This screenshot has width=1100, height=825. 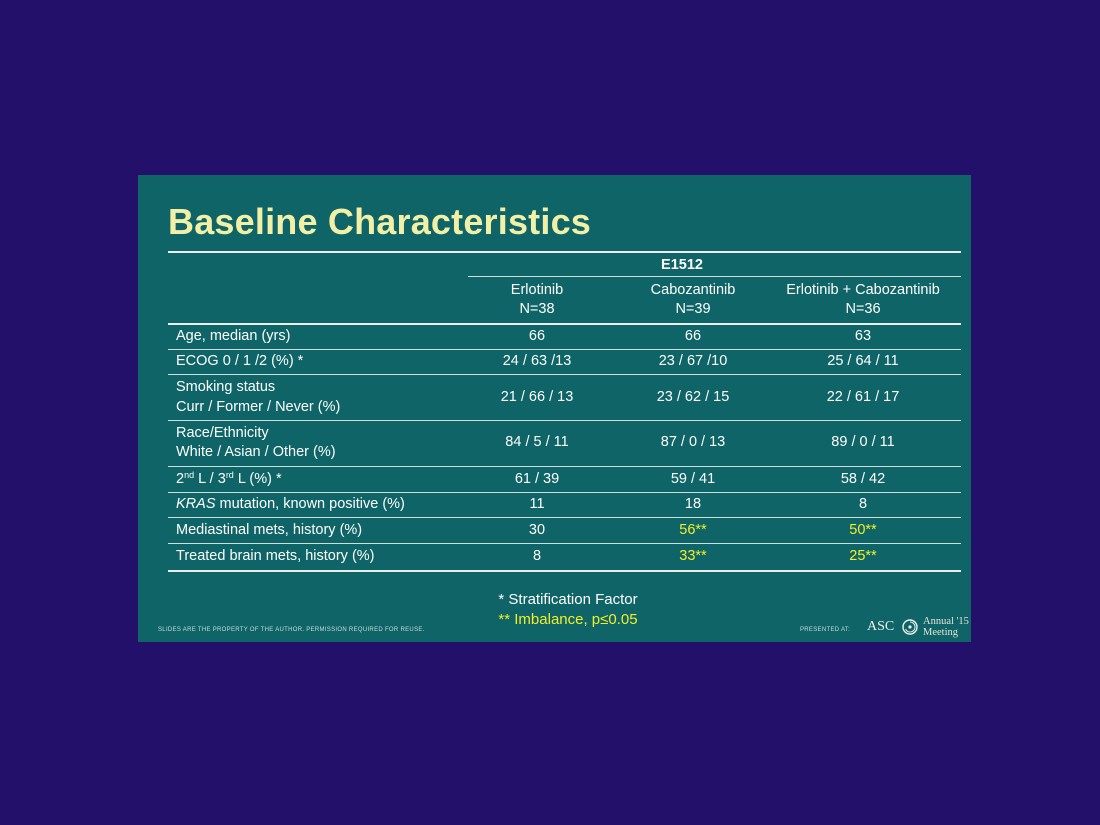 What do you see at coordinates (682, 265) in the screenshot?
I see `study-header: E1512` at bounding box center [682, 265].